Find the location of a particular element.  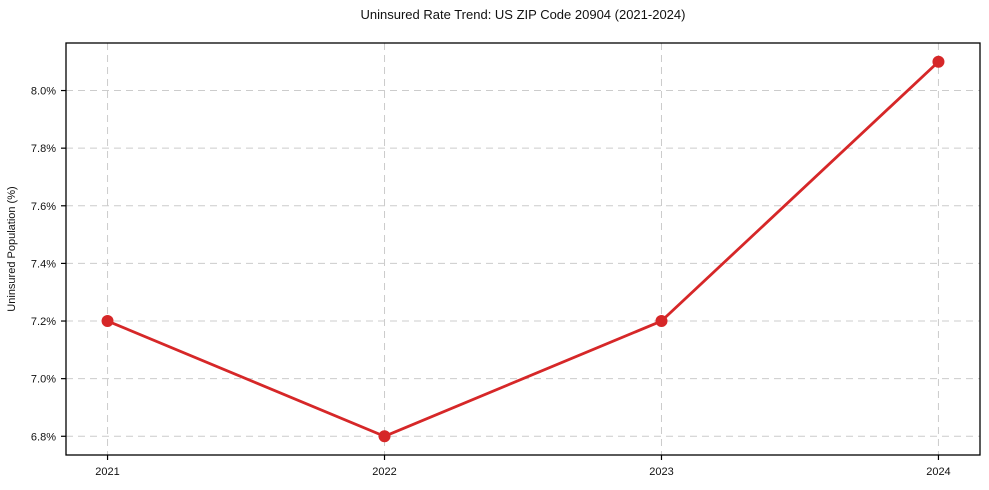

y-tick-label: 7.8% is located at coordinates (43, 149).